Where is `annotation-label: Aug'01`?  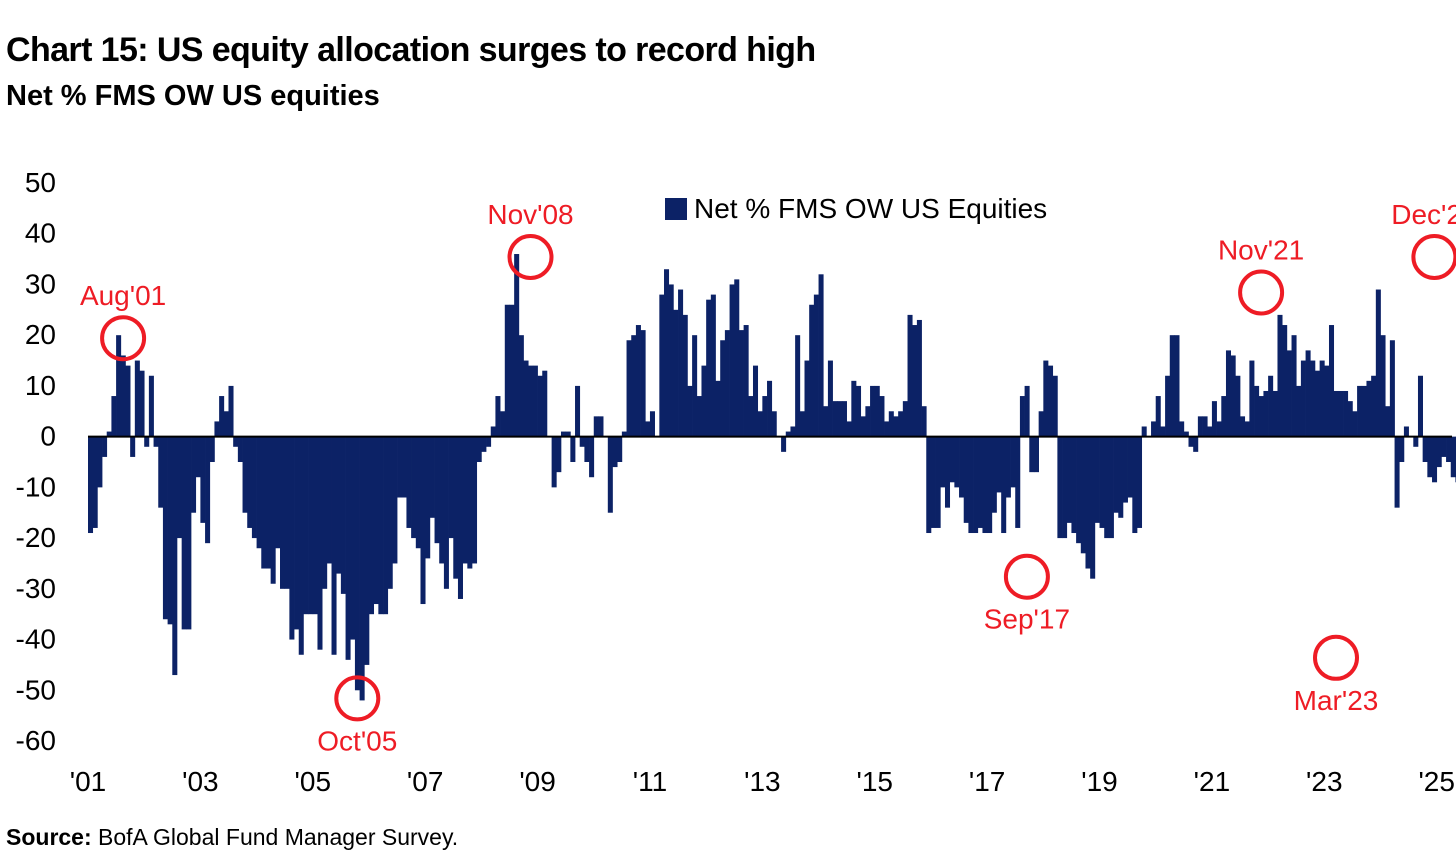
annotation-label: Aug'01 is located at coordinates (123, 295).